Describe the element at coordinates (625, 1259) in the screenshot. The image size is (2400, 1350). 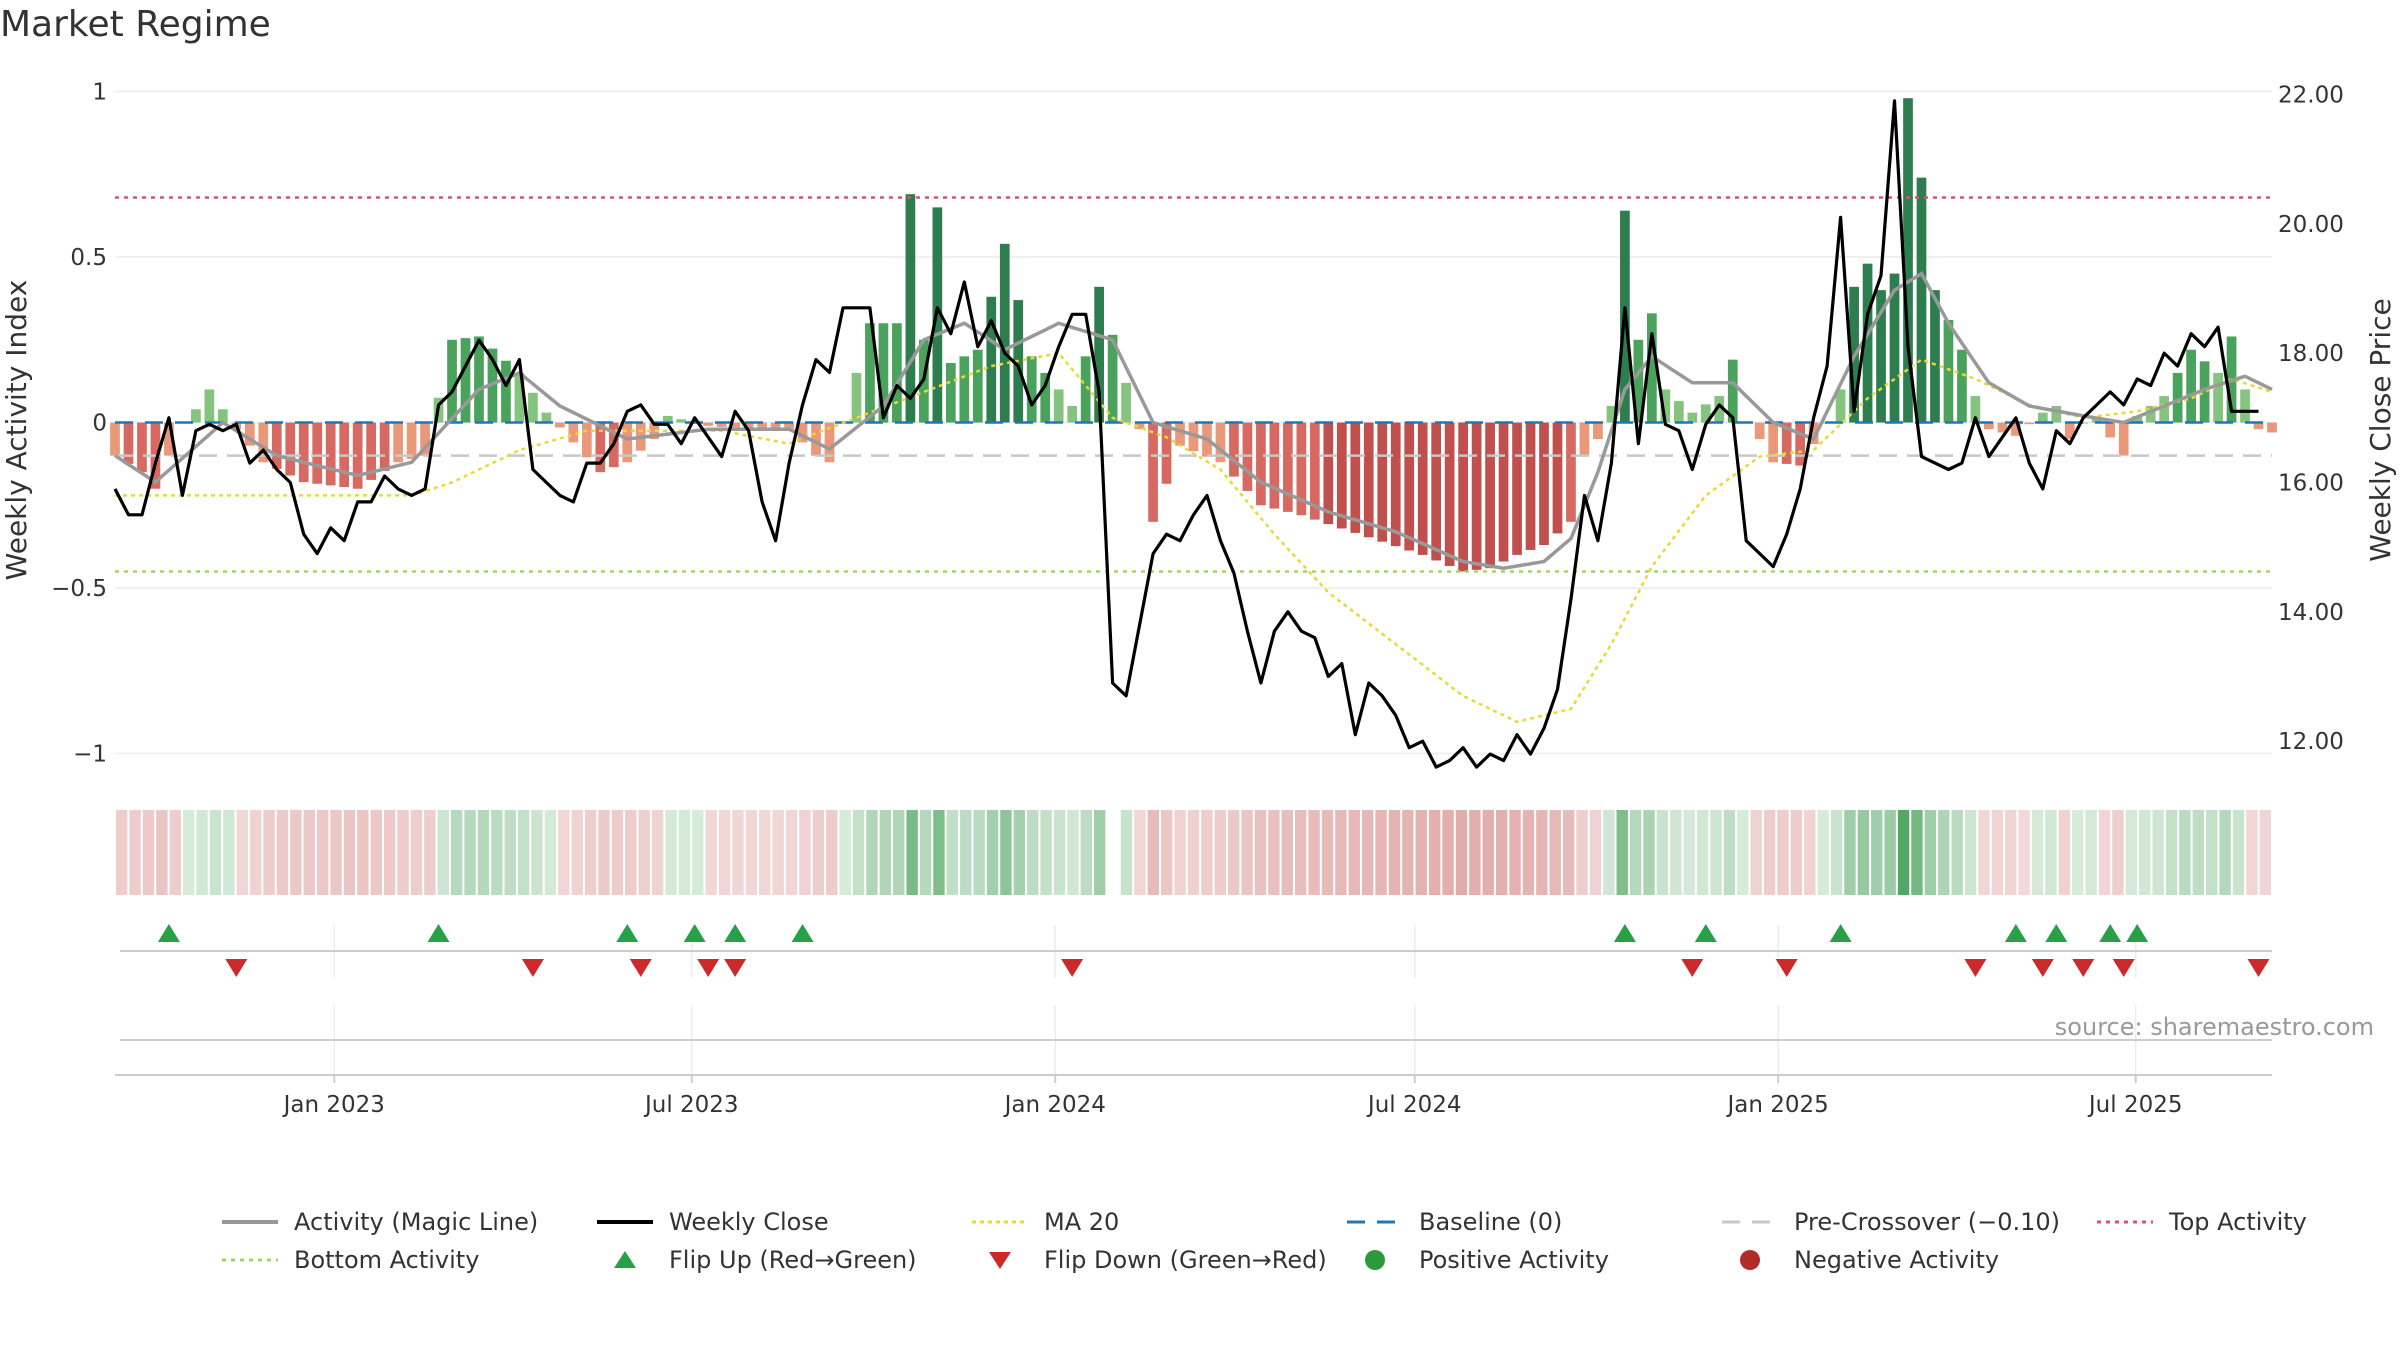
I see `legend-glyph-triangle-up-green` at that location.